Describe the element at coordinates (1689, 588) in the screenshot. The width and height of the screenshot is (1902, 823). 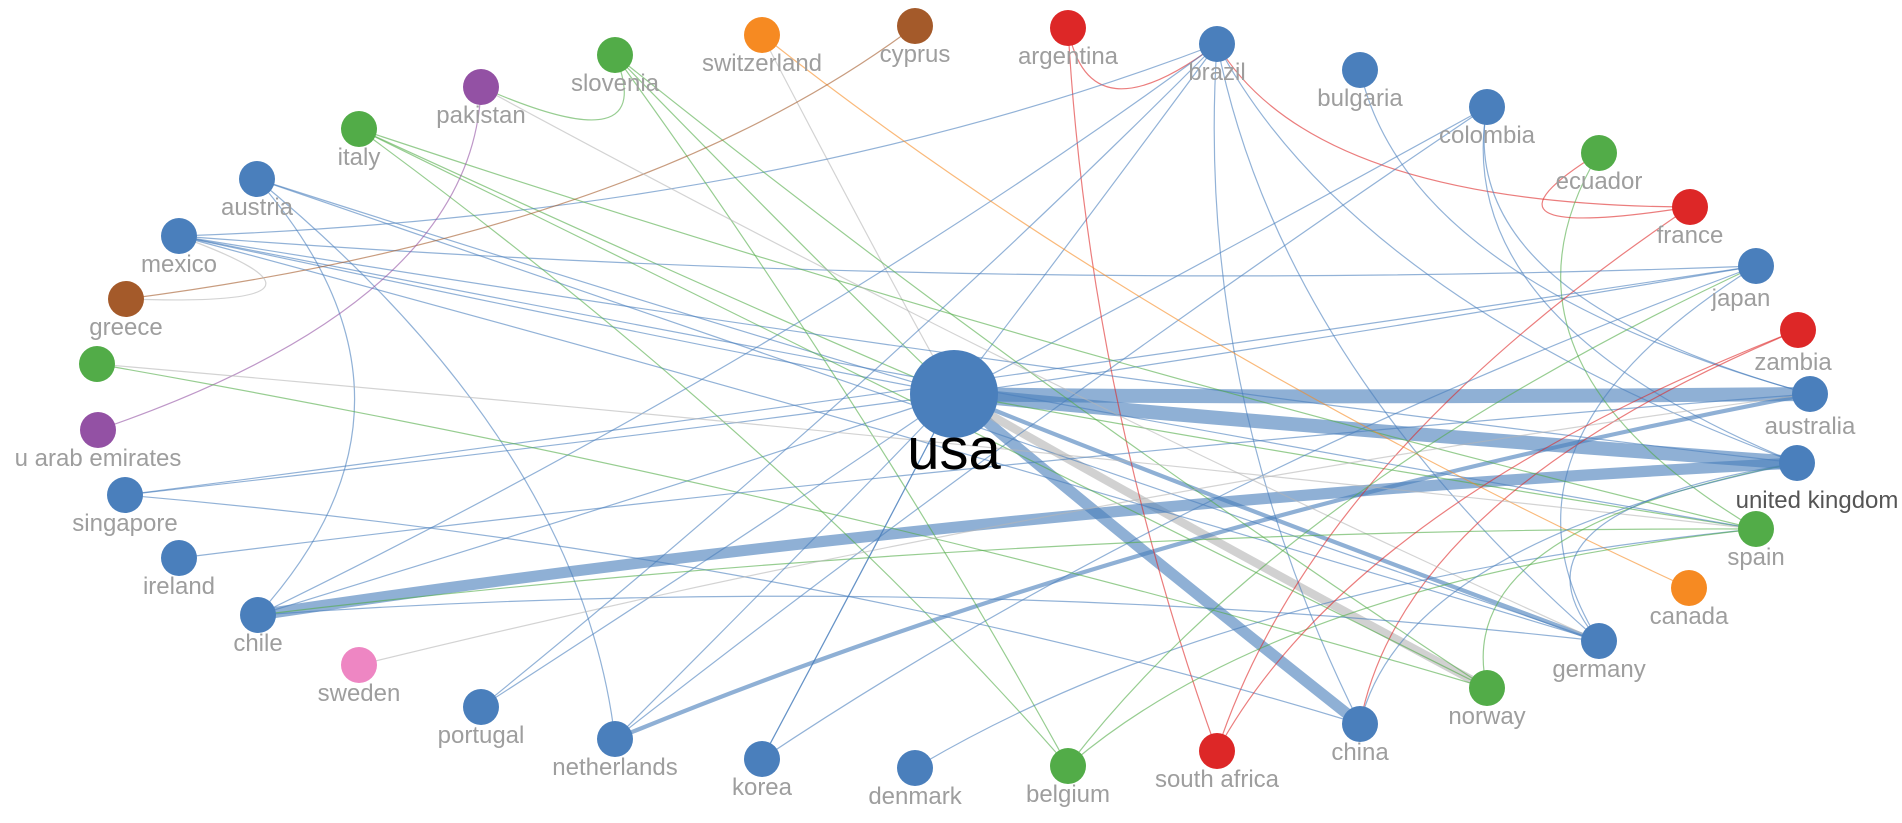
I see `node-canada` at that location.